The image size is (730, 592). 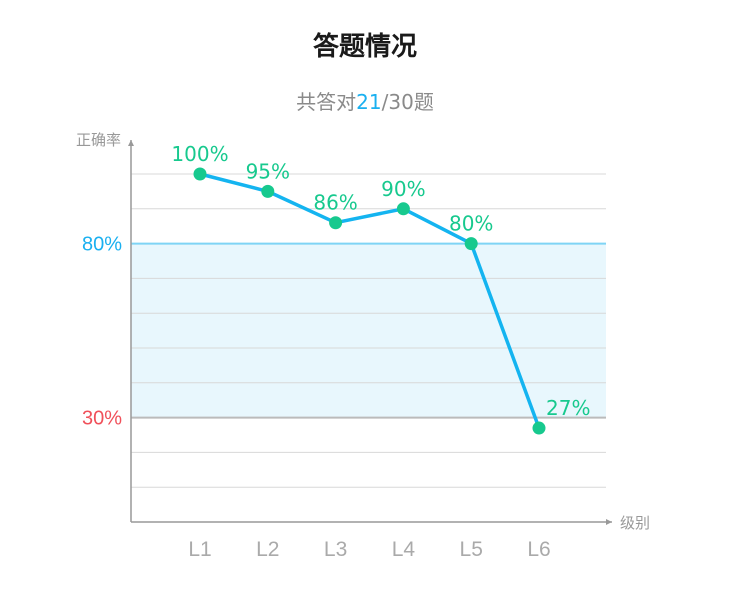 What do you see at coordinates (131, 143) in the screenshot?
I see `y-axis-arrow` at bounding box center [131, 143].